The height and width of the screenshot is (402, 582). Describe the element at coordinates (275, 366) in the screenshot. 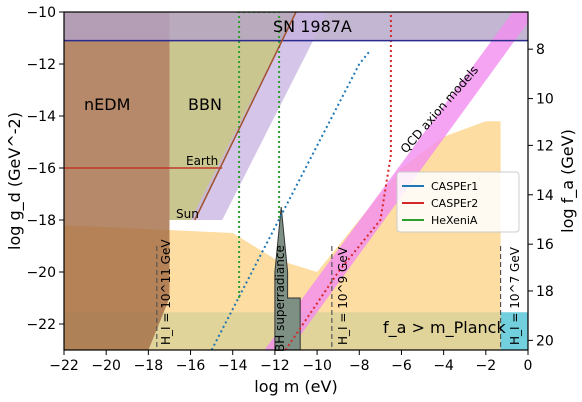

I see `x-tick-label: −12` at that location.